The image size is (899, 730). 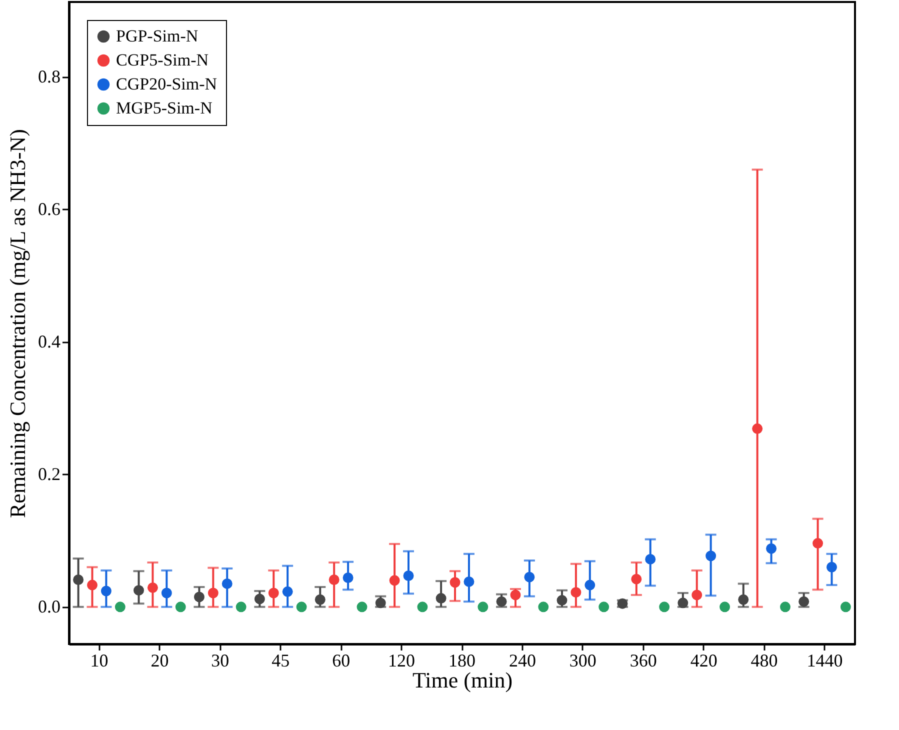 What do you see at coordinates (17, 323) in the screenshot?
I see `y-axis-title: Remaining Concentration (mg/L as NH3-N)` at bounding box center [17, 323].